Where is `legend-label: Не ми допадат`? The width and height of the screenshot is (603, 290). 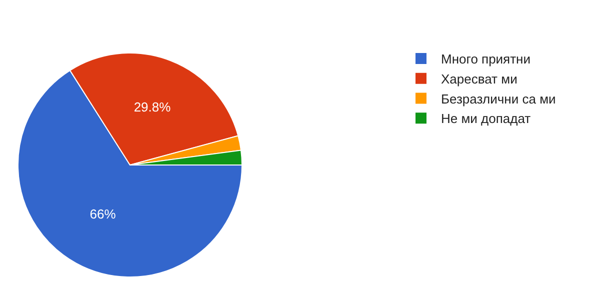
legend-label: Не ми допадат is located at coordinates (485, 118).